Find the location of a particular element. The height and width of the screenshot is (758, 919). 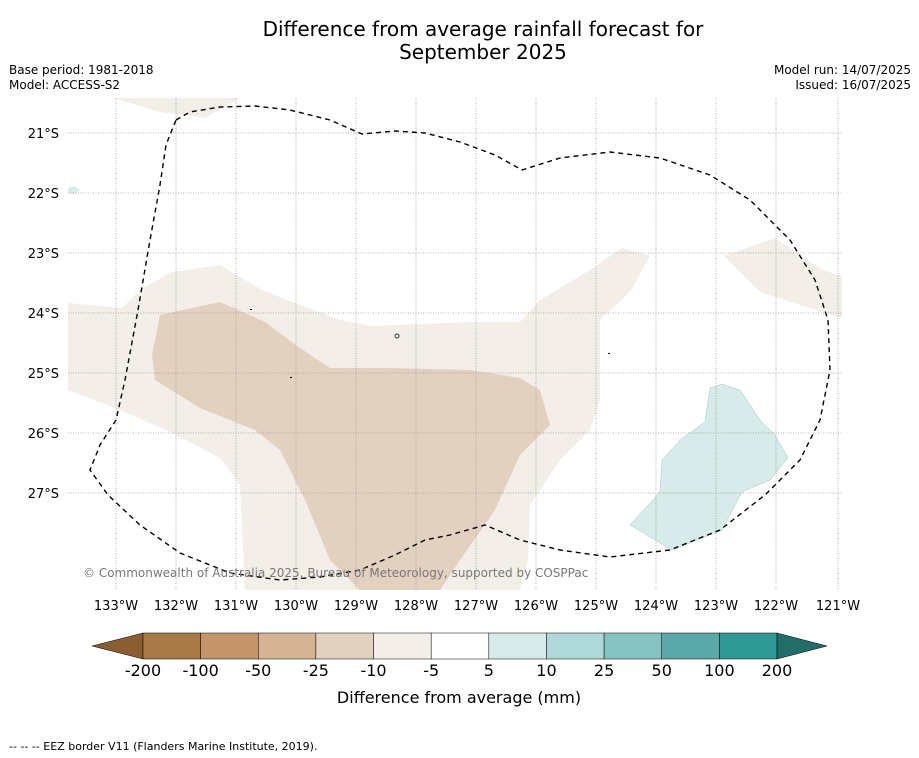

colorbar-label: Difference from average (mm) is located at coordinates (459, 697).